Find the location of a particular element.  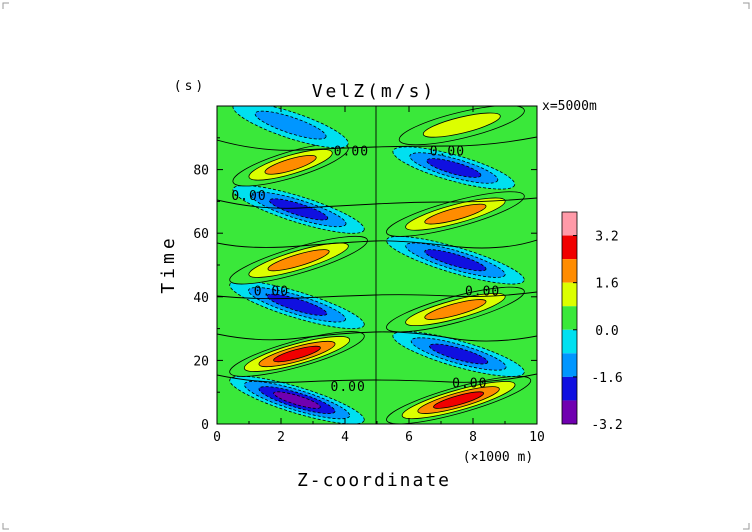

colorbar-tick-label: 1.6 is located at coordinates (606, 284).